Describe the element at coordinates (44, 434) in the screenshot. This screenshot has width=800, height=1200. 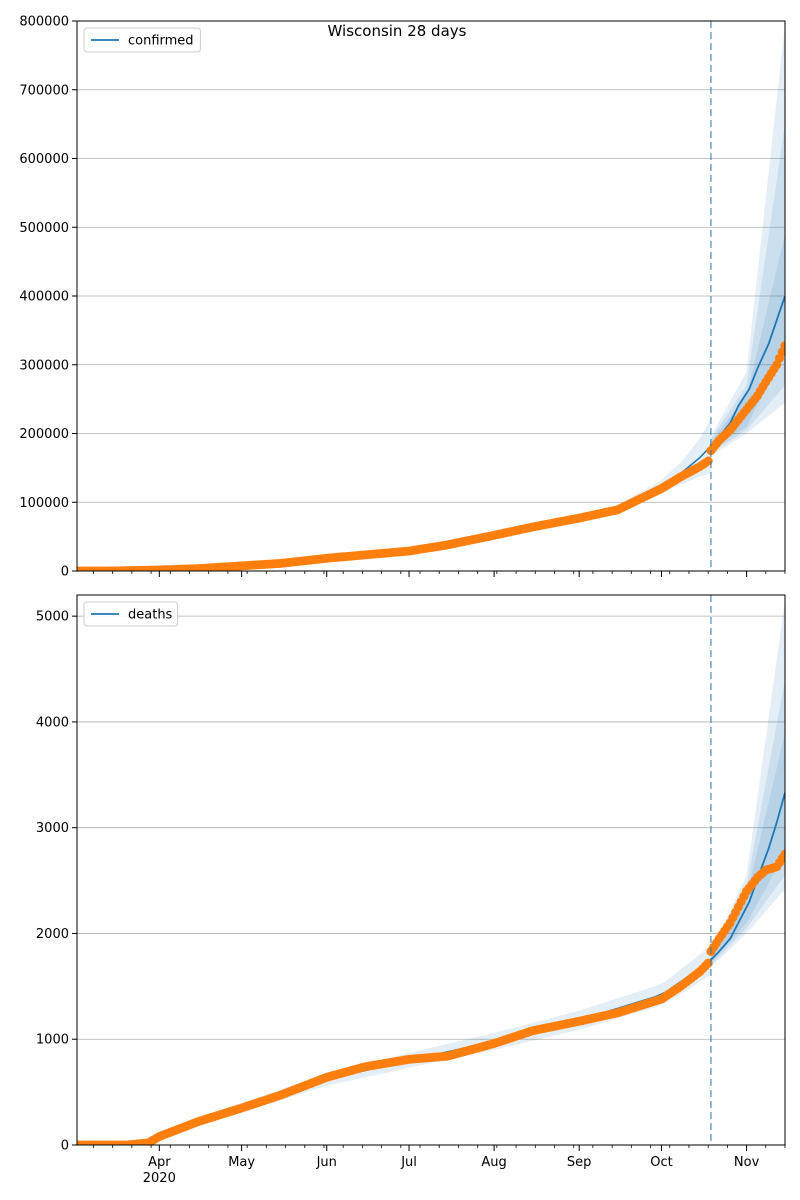
I see `y-tick-label: 200000` at that location.